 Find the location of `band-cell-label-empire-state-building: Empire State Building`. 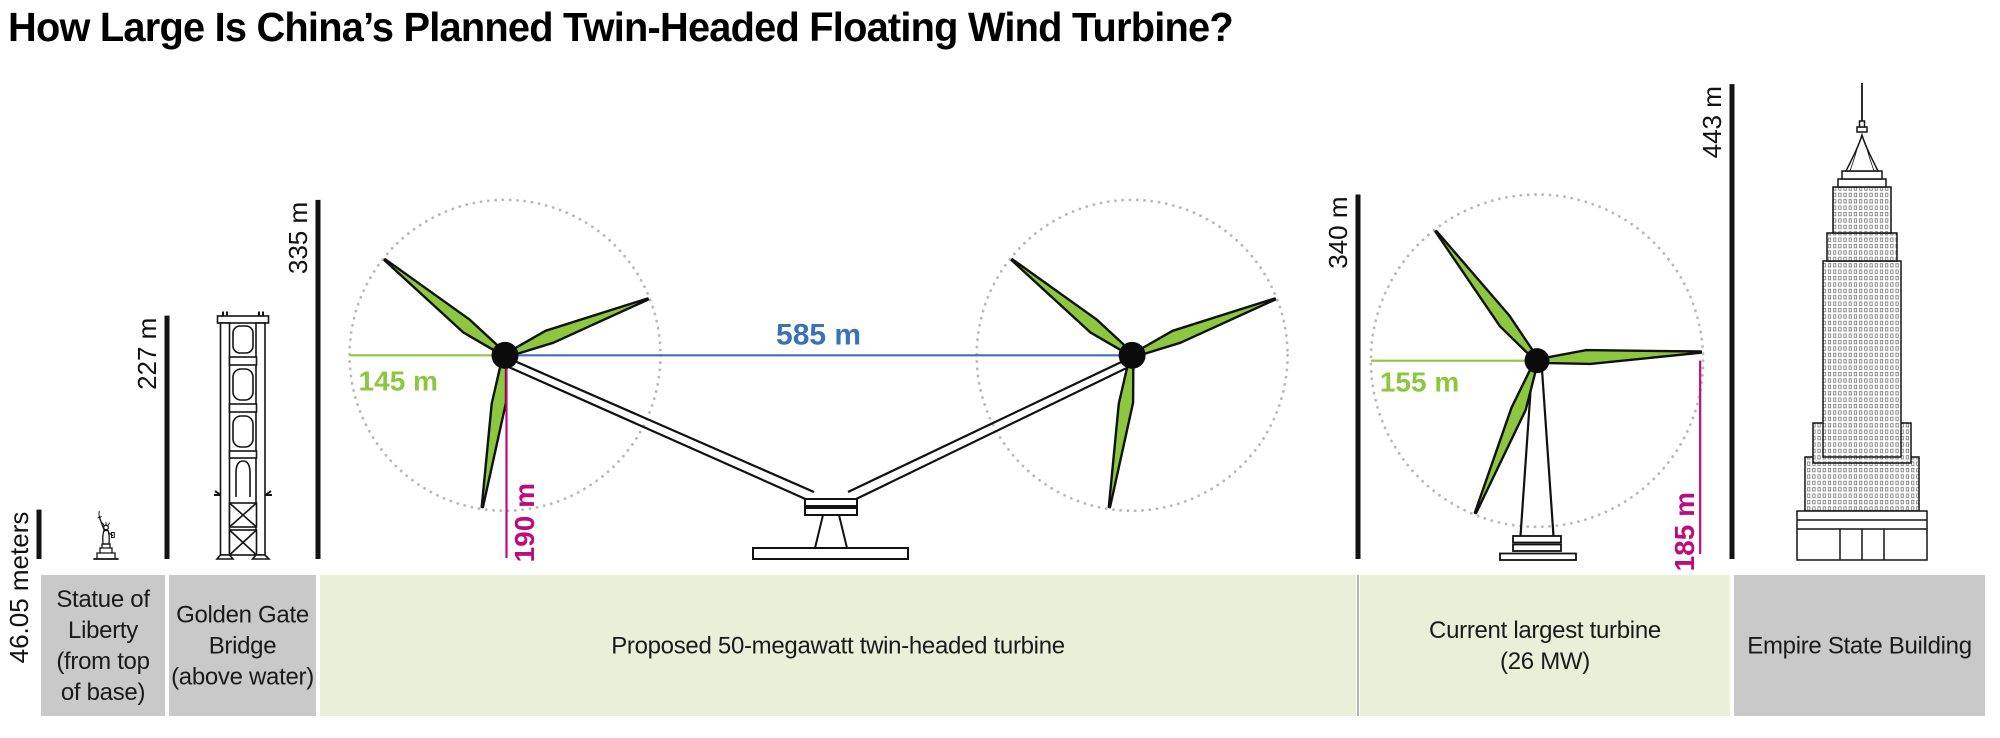

band-cell-label-empire-state-building: Empire State Building is located at coordinates (1859, 646).